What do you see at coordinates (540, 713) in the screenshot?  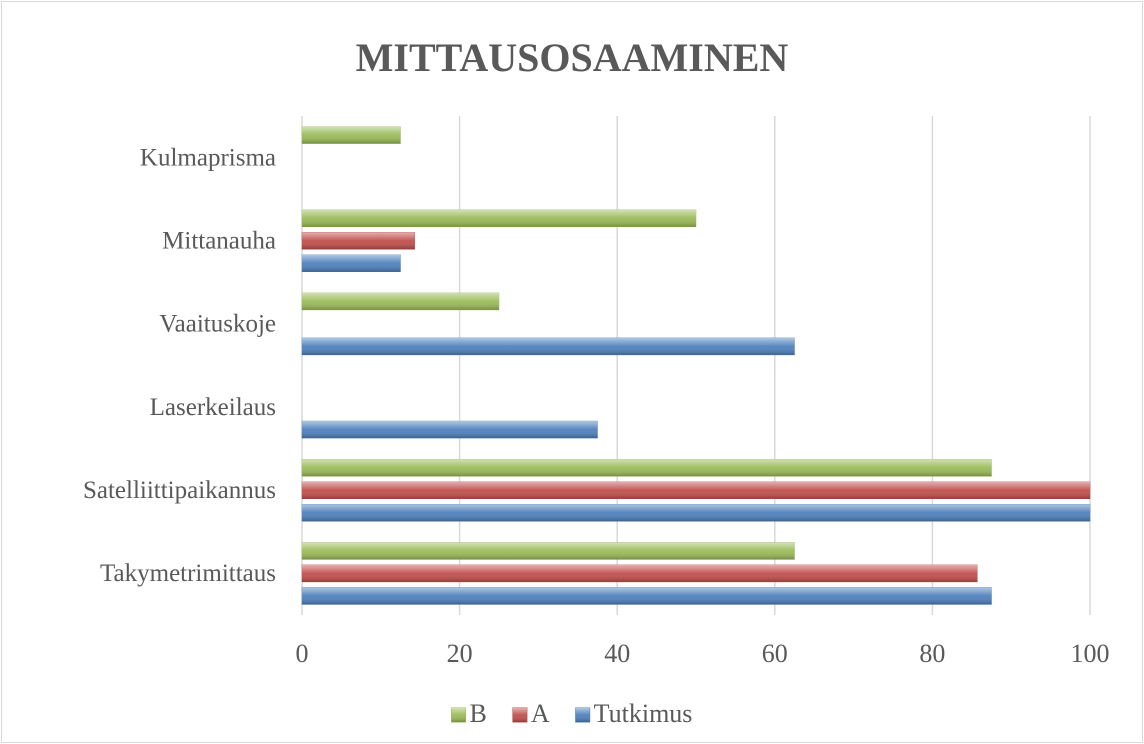 I see `legend-label: A` at bounding box center [540, 713].